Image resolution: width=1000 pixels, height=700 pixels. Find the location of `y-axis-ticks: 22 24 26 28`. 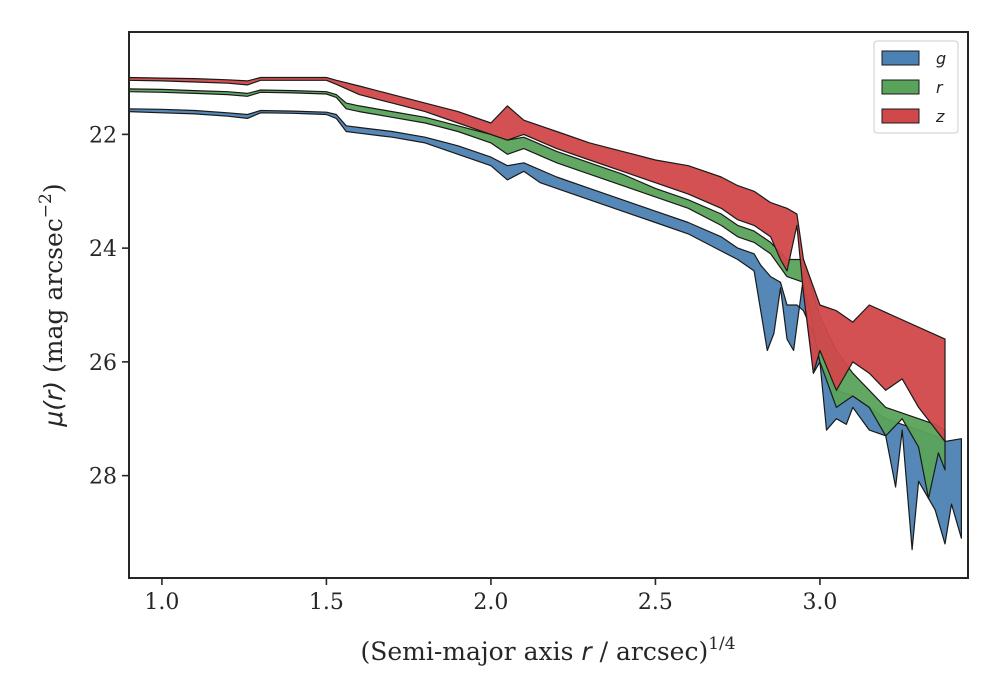

y-axis-ticks: 22 24 26 28 is located at coordinates (109, 306).